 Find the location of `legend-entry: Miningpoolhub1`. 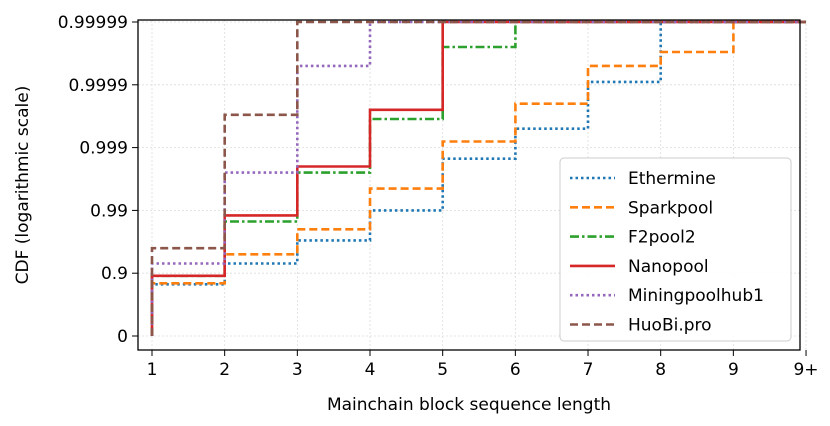

legend-entry: Miningpoolhub1 is located at coordinates (667, 296).